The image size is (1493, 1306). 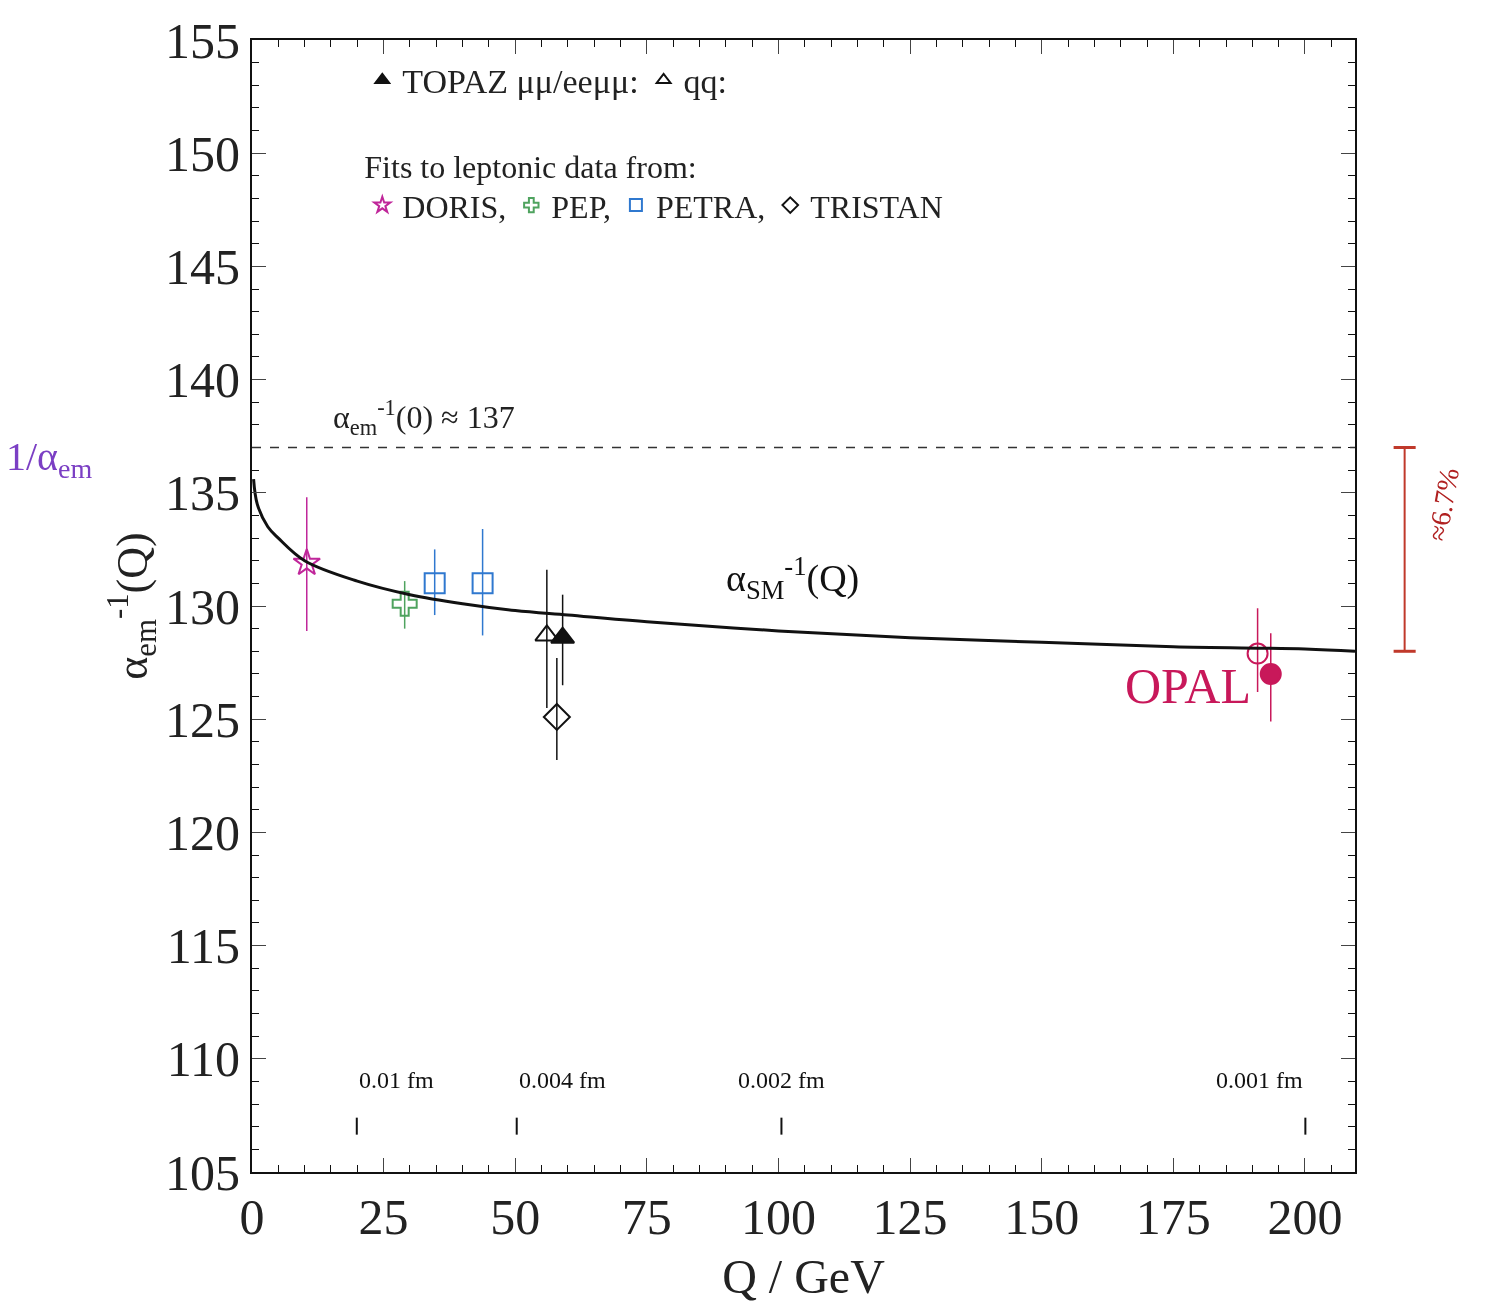 What do you see at coordinates (781, 1080) in the screenshot?
I see `annotation: 0.002 fm` at bounding box center [781, 1080].